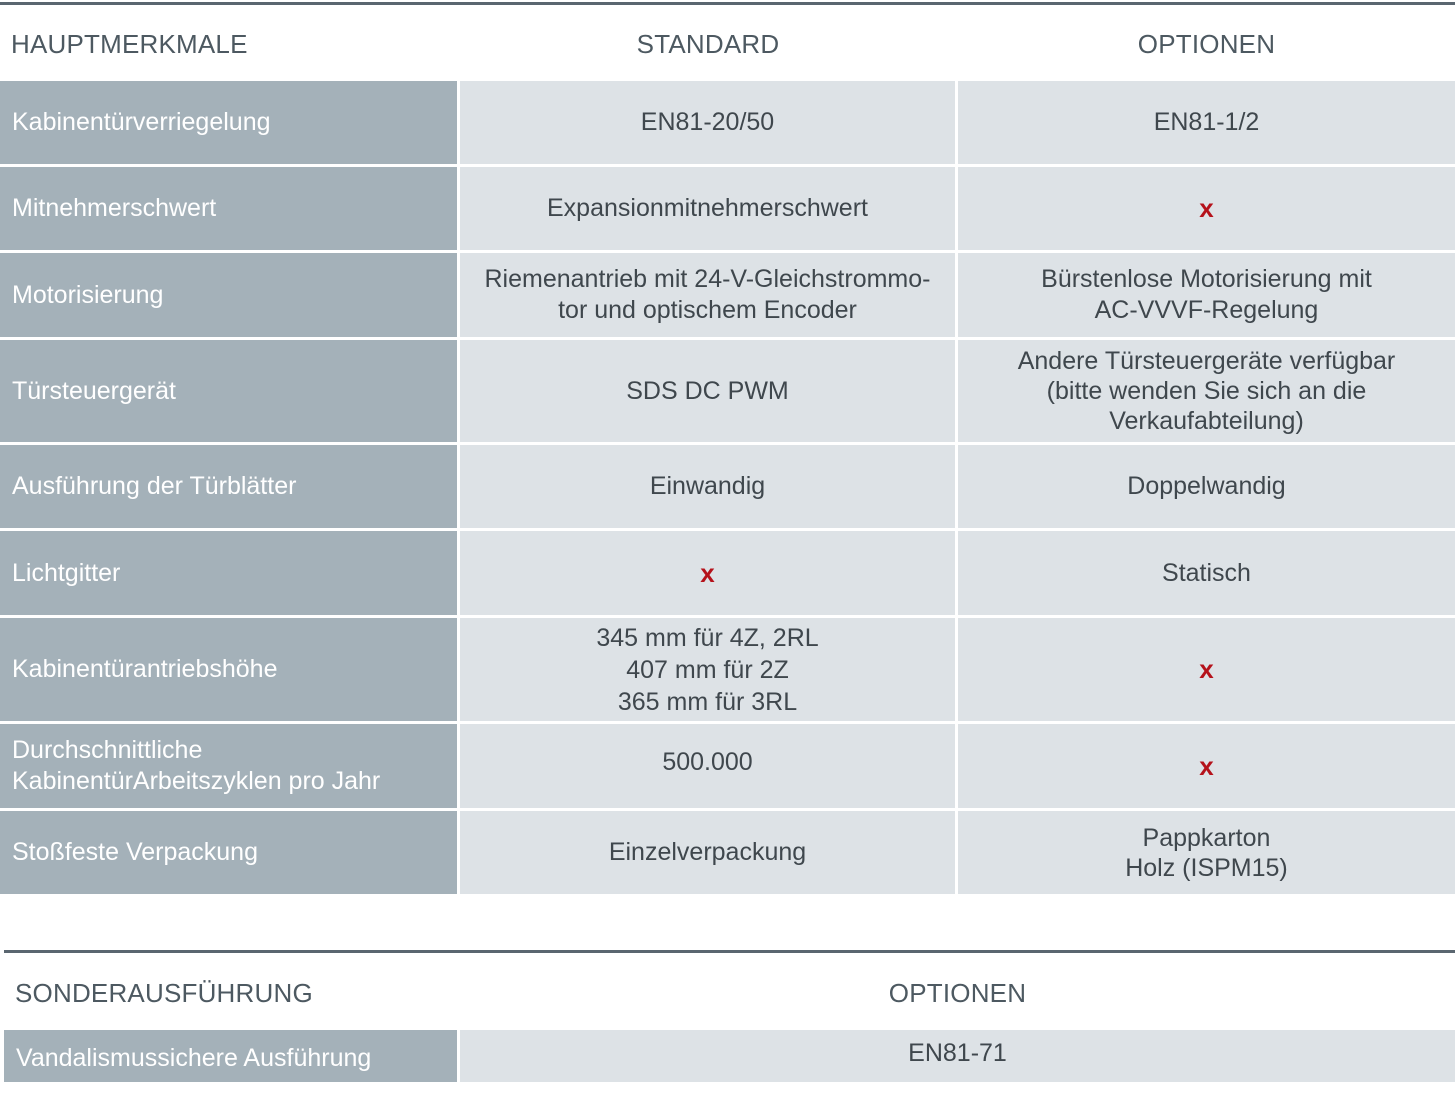 This screenshot has width=1455, height=1096. I want to click on row4-standard: SDS DC PWM, so click(707, 391).